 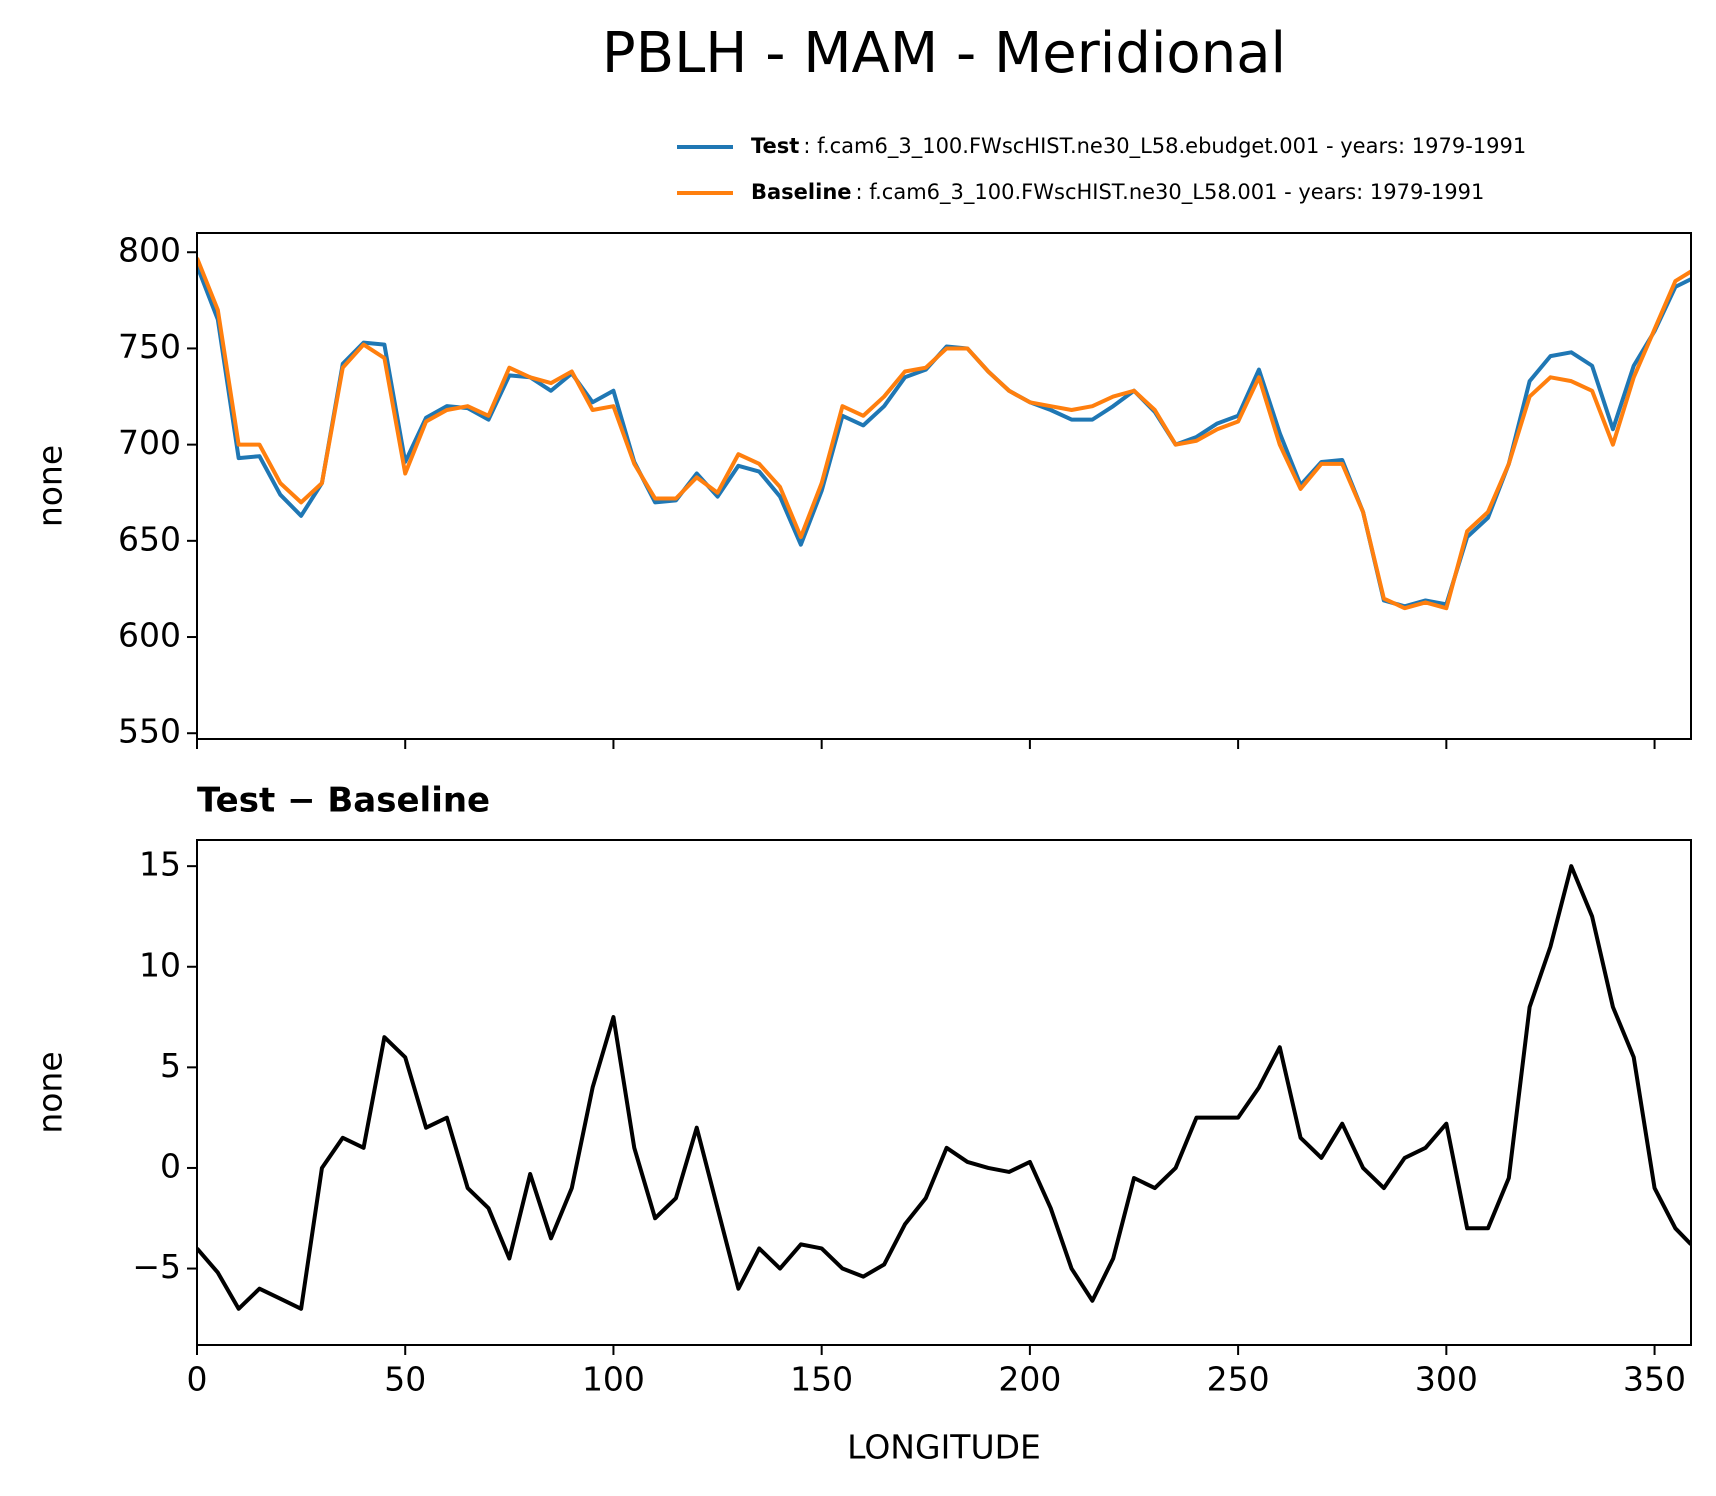 What do you see at coordinates (170, 1165) in the screenshot?
I see `y-tick-label: 0` at bounding box center [170, 1165].